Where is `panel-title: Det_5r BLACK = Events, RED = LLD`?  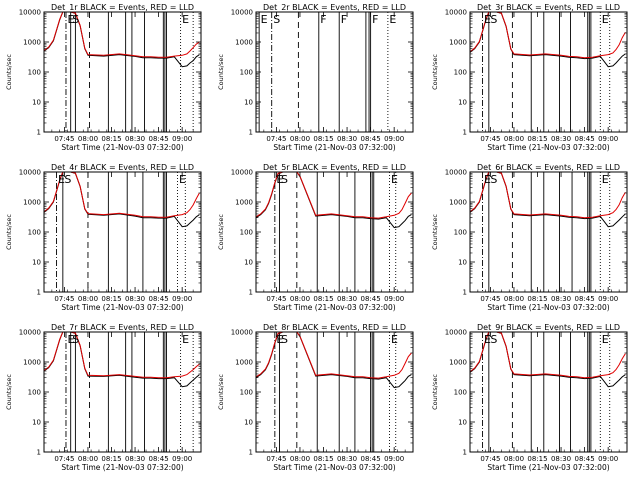
panel-title: Det_5r BLACK = Events, RED = LLD is located at coordinates (334, 167).